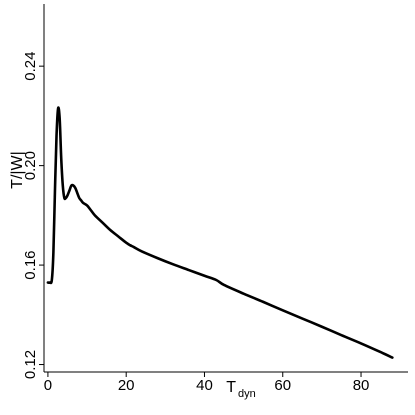 This screenshot has width=415, height=415. Describe the element at coordinates (204, 385) in the screenshot. I see `x-tick-label: 40` at that location.